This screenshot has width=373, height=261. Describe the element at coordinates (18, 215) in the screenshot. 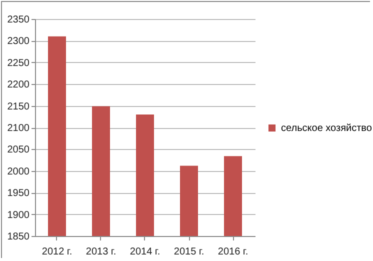

I see `y-tick-label: 1900` at that location.